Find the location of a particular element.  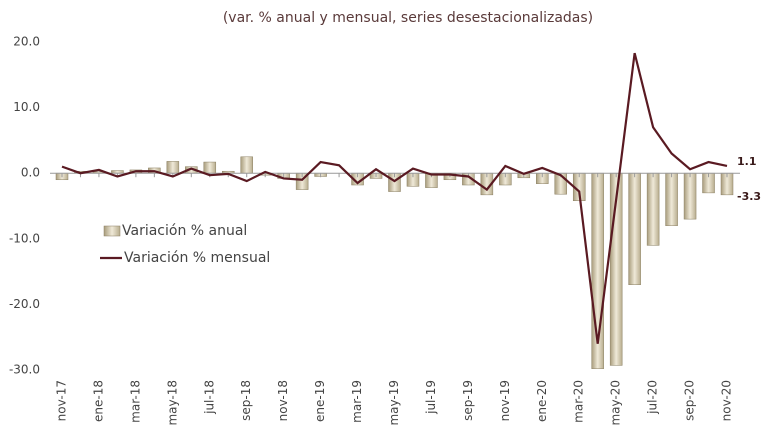

value-label: 1.1 is located at coordinates (747, 161).